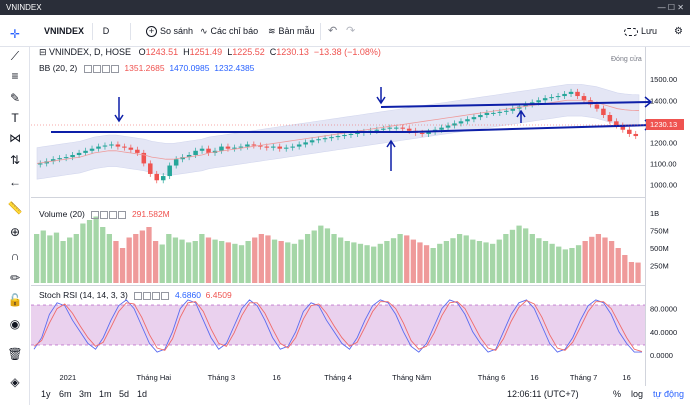 This screenshot has height=405, width=690. Describe the element at coordinates (169, 31) in the screenshot. I see `compare-button: + So sánh` at that location.